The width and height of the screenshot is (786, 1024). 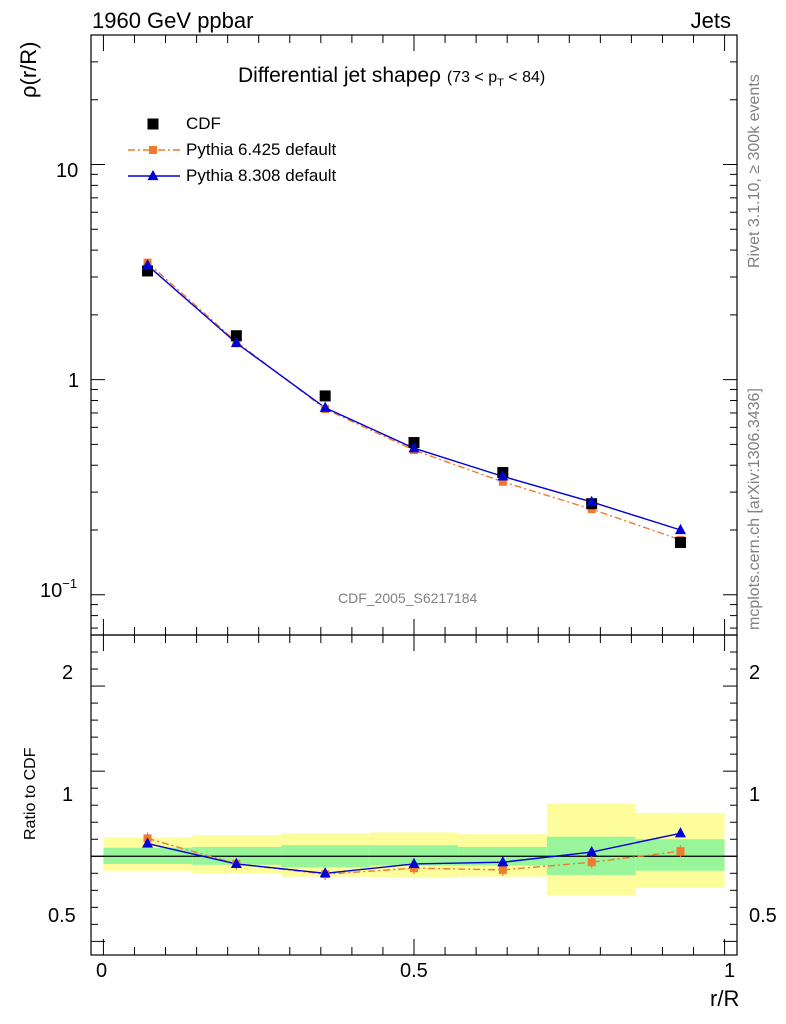 I want to click on mcplots-info: mcplots.cern.ch [arXiv:1306.3436], so click(x=754, y=509).